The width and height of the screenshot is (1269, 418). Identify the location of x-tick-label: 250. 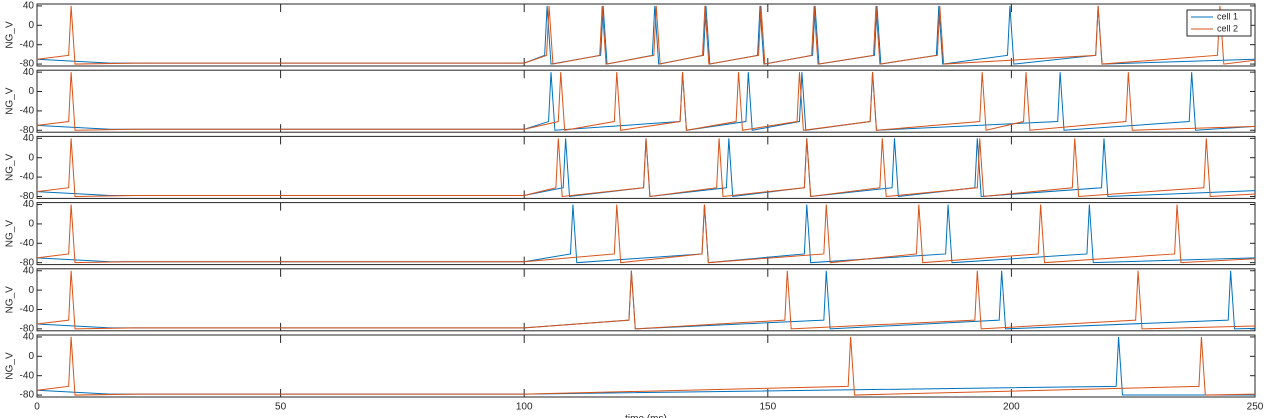
(1255, 407).